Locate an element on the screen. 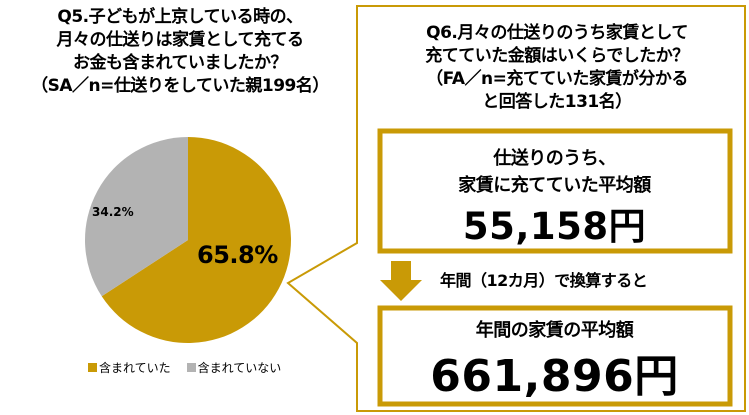  annual-average-value: 661,896円 is located at coordinates (554, 376).